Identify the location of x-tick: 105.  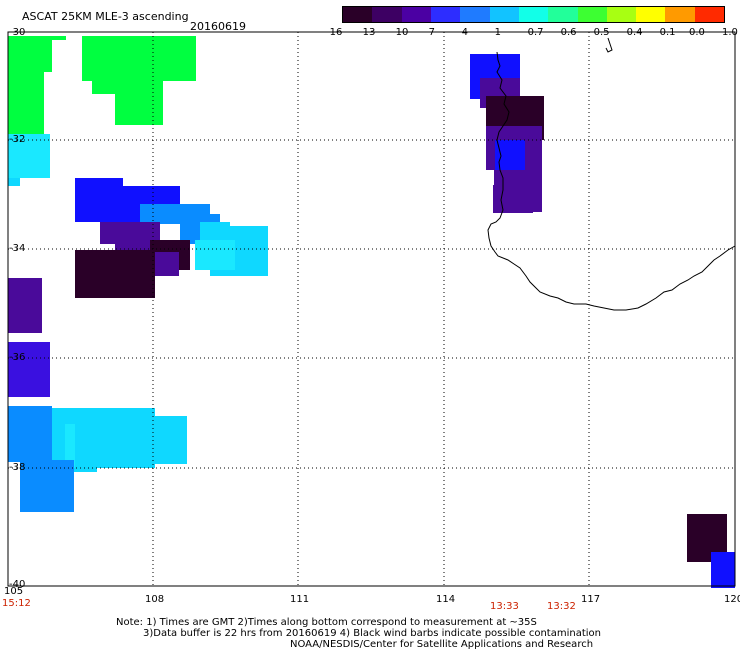
(14, 591).